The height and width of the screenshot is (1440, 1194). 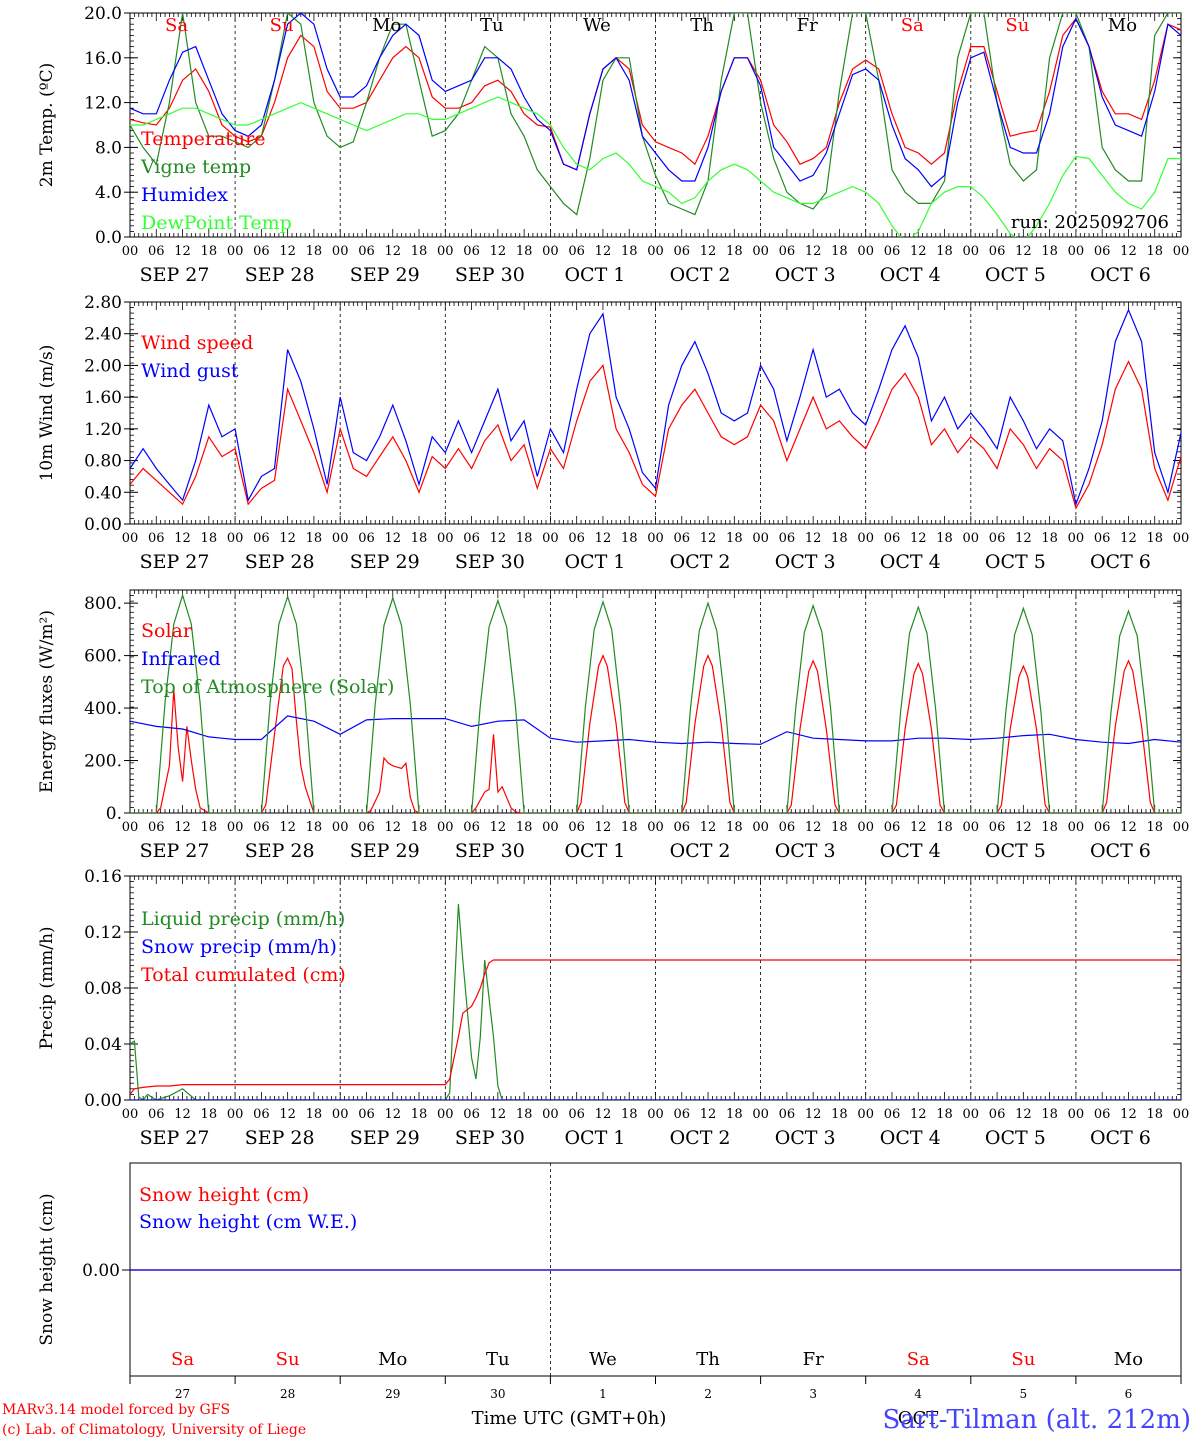 What do you see at coordinates (103, 303) in the screenshot?
I see `y-tick-label: 2.80` at bounding box center [103, 303].